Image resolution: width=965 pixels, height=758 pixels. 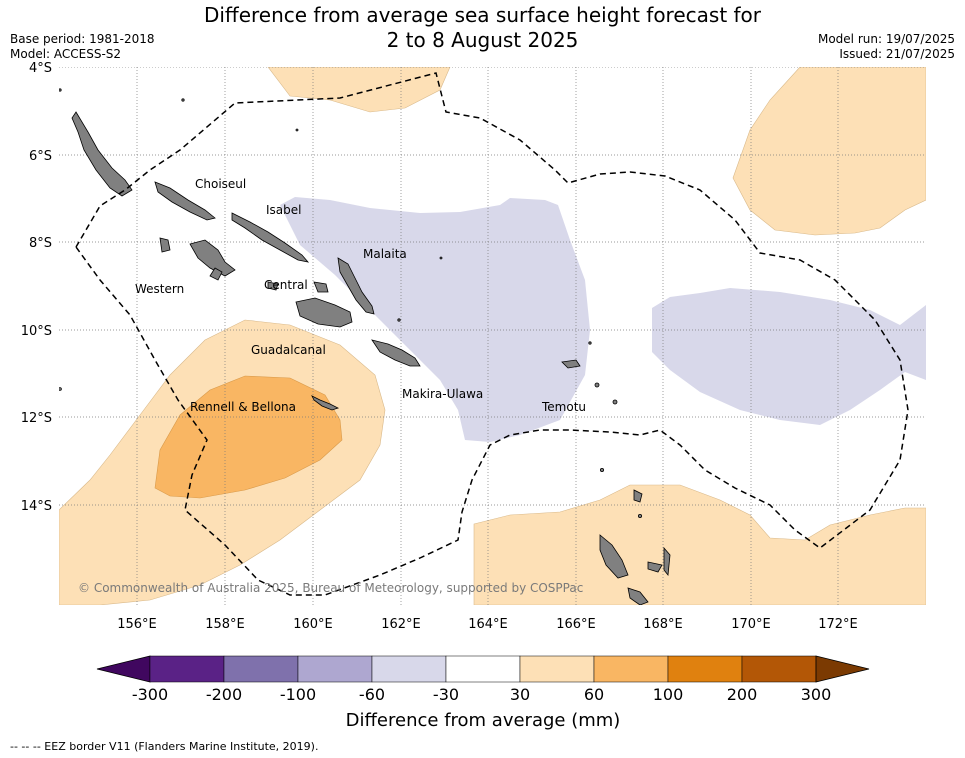 I want to click on place-label-central: Central, so click(x=286, y=285).